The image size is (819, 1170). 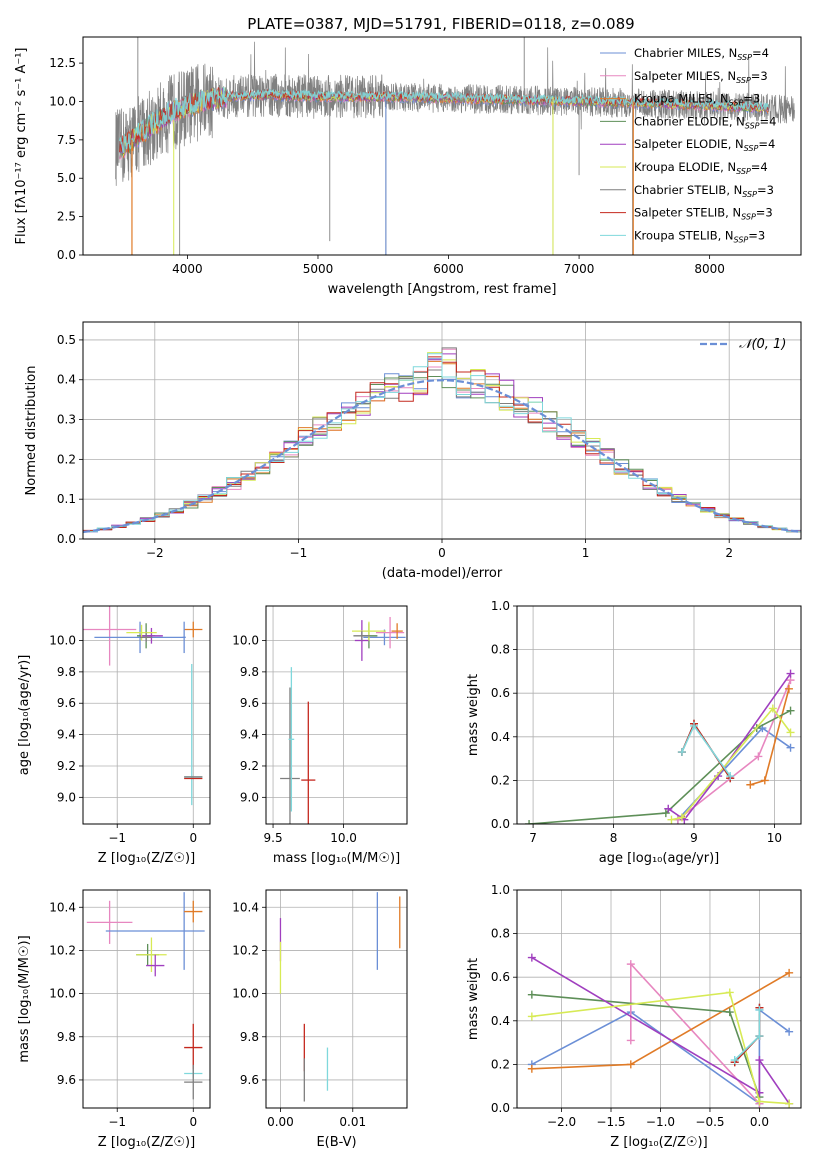 I want to click on age_vs_mass-data, so click(x=343, y=720).